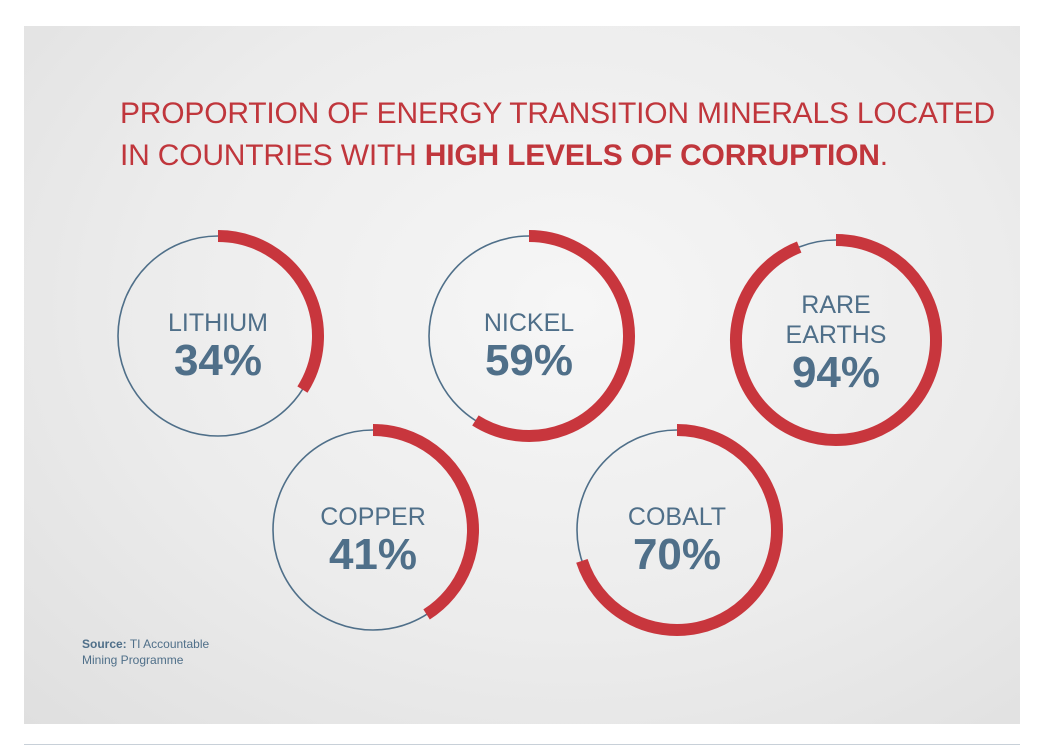 The width and height of the screenshot is (1044, 748). I want to click on source-label: Source:, so click(104, 644).